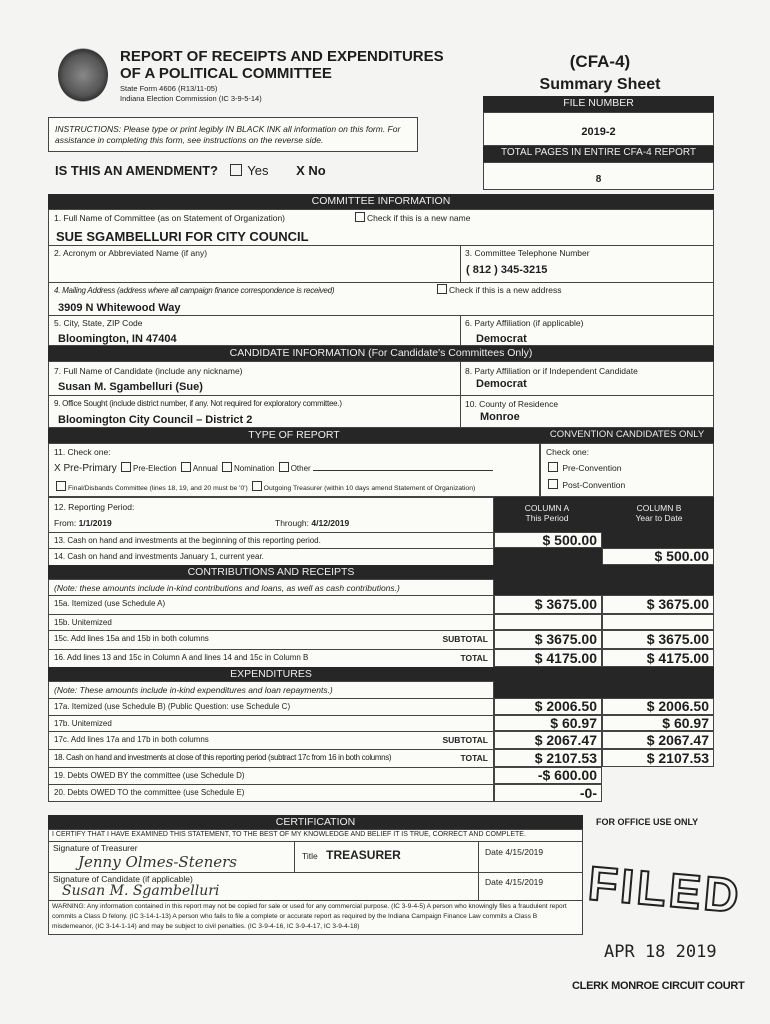 The image size is (770, 1024). Describe the element at coordinates (258, 170) in the screenshot. I see `amendment-yes-label: Yes` at that location.